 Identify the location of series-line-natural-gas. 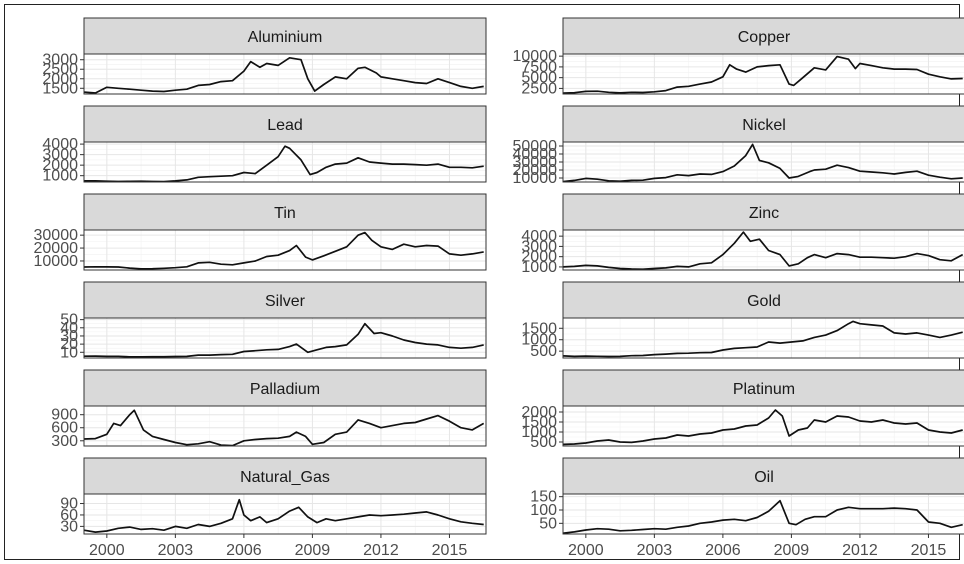
(283, 515).